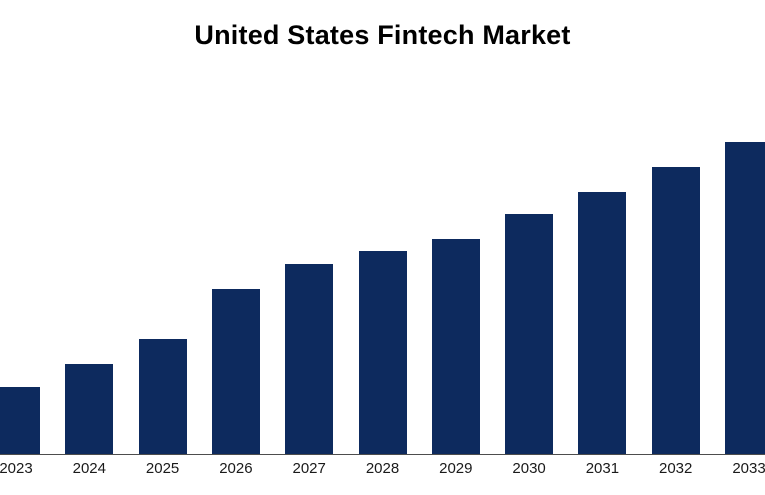 The image size is (765, 495). I want to click on bar-2023, so click(20, 420).